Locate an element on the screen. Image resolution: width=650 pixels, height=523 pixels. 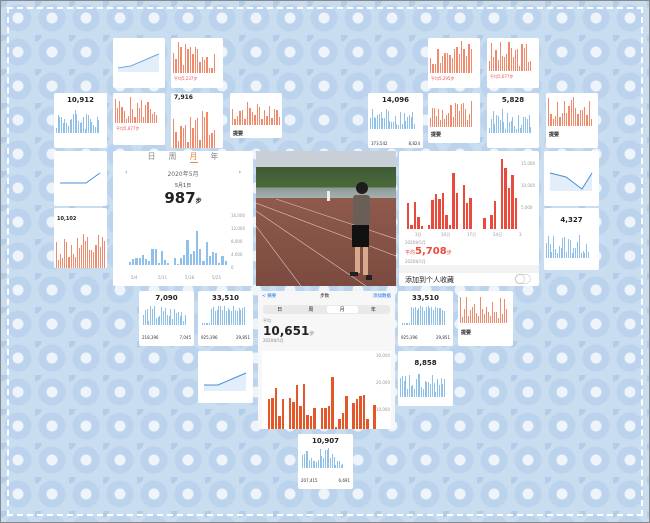
summary-label: 提要 is located at coordinates (436, 135).